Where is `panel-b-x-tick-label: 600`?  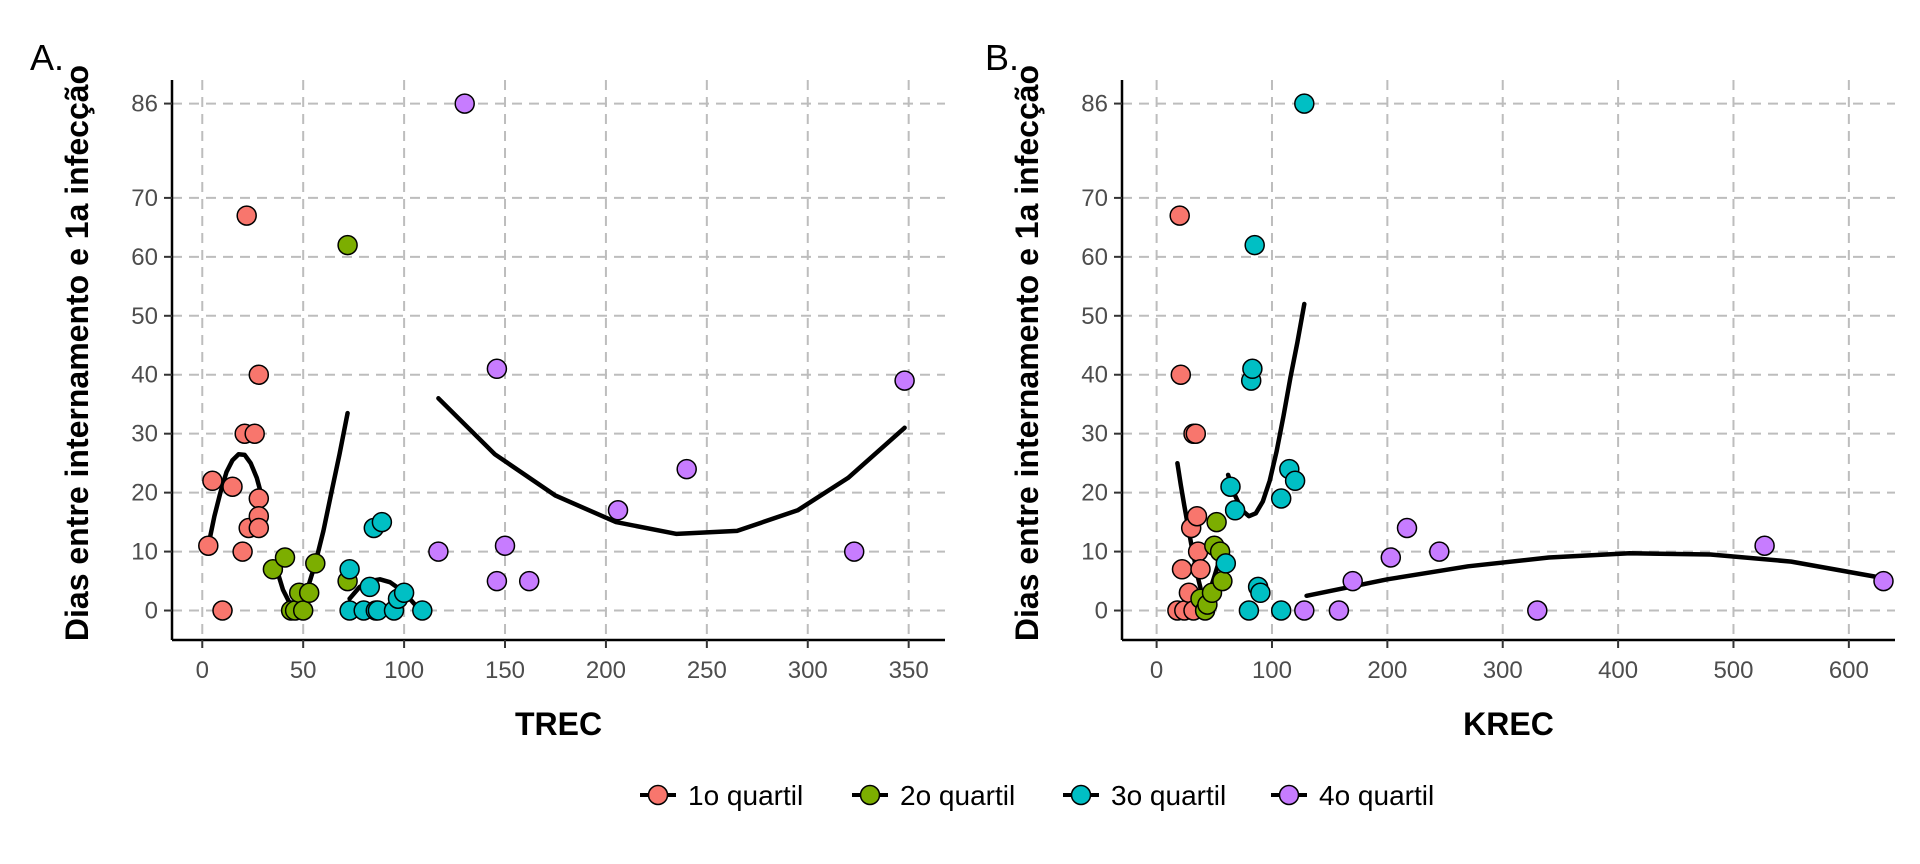 panel-b-x-tick-label: 600 is located at coordinates (1849, 670).